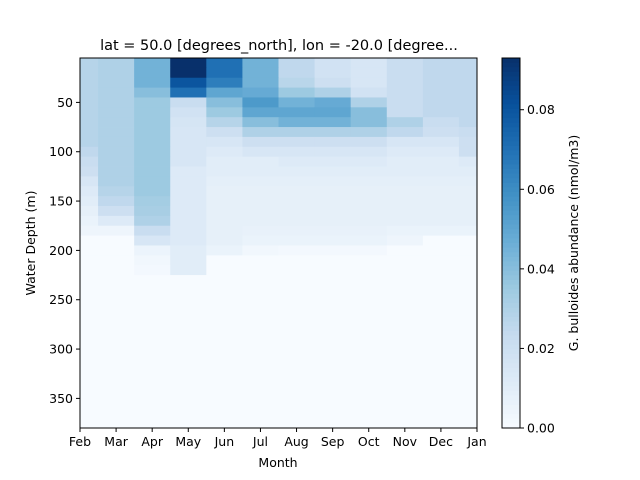 The width and height of the screenshot is (640, 480). Describe the element at coordinates (80, 441) in the screenshot. I see `x-tick-label: Feb` at that location.